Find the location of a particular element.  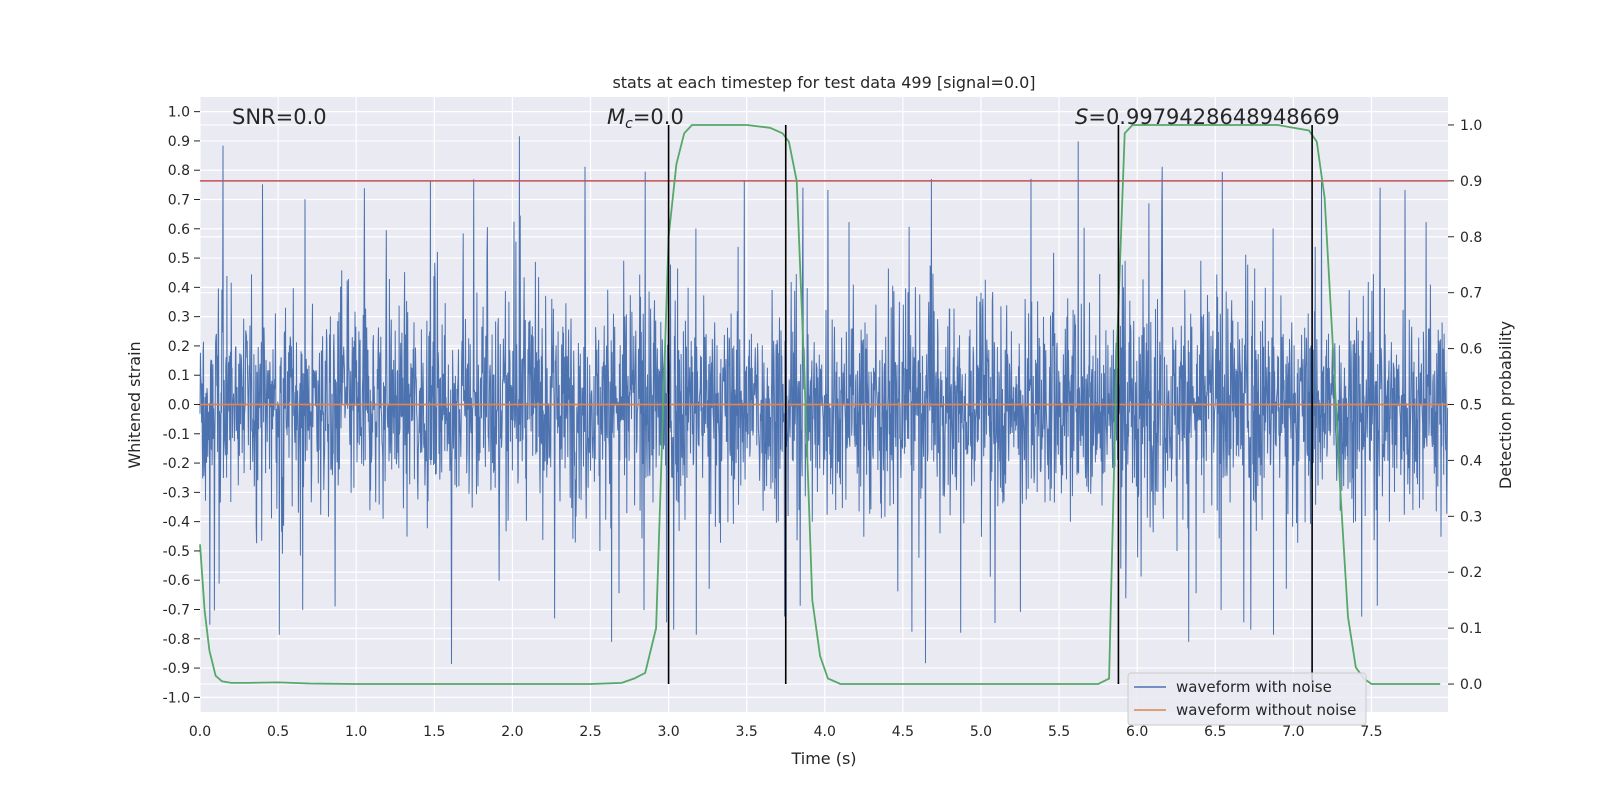

y-tick-label: -0.9 is located at coordinates (176, 669).